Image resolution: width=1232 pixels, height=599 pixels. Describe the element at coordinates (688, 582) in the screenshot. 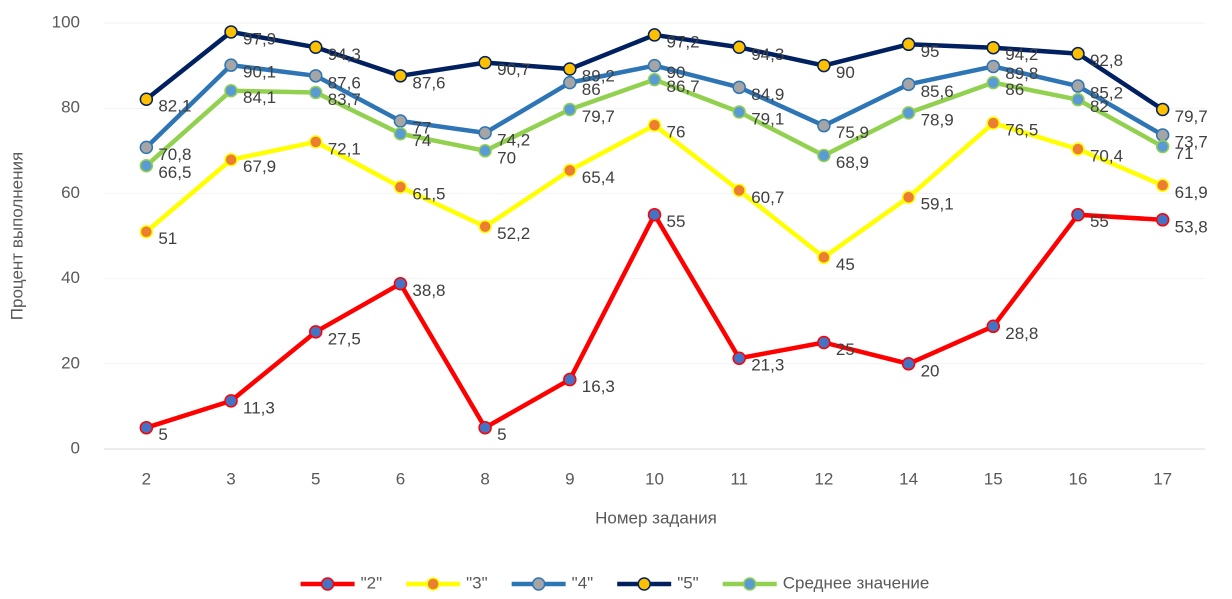

I see `legend-label: "5"` at that location.